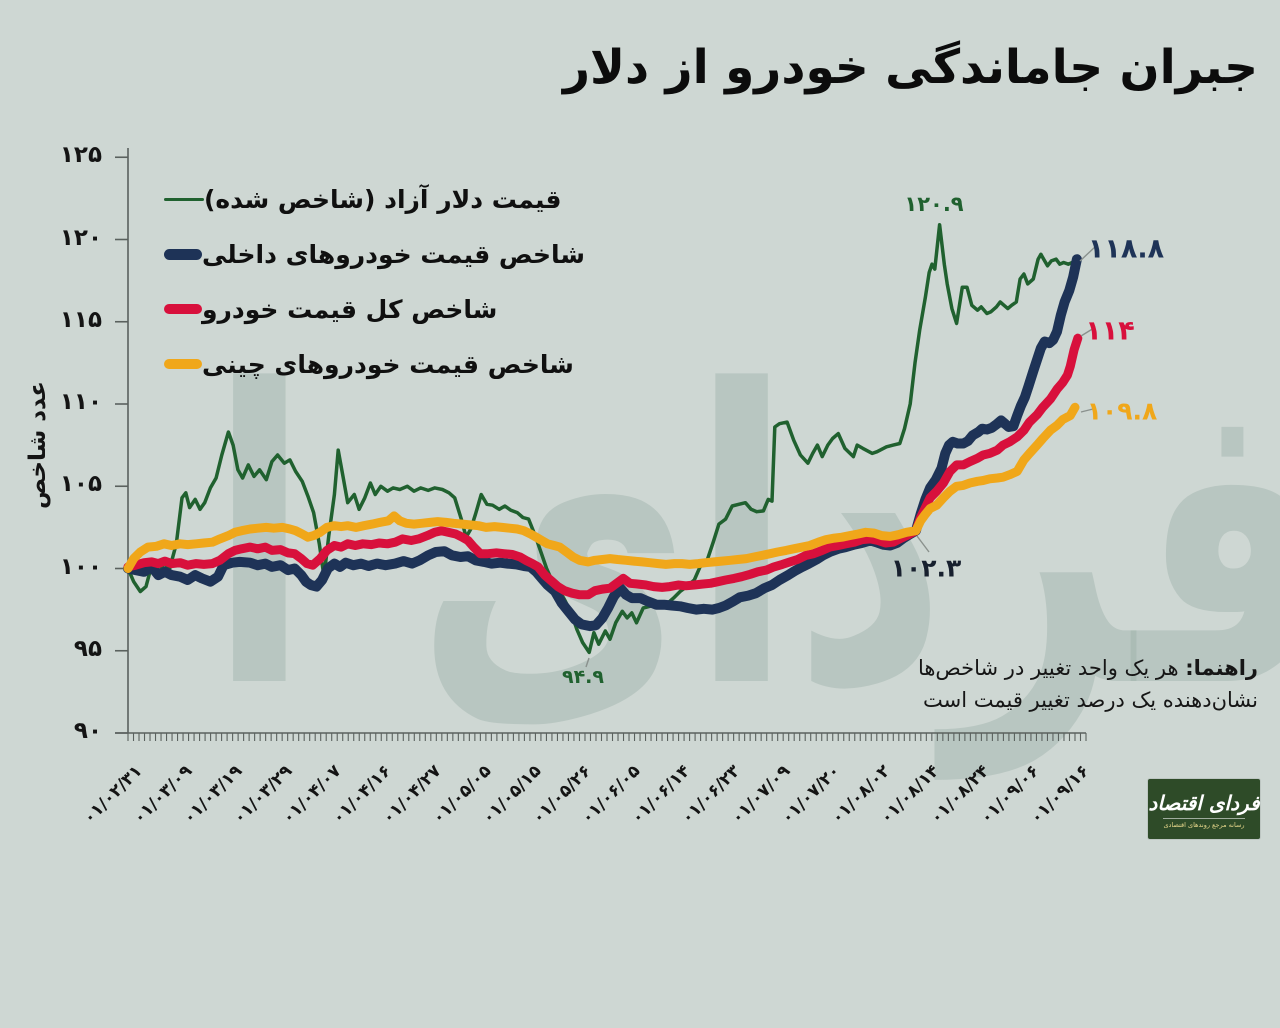 The image size is (1280, 1028). I want to click on legend-item: قیمت دلار آزاد (شاخص شده), so click(374, 199).